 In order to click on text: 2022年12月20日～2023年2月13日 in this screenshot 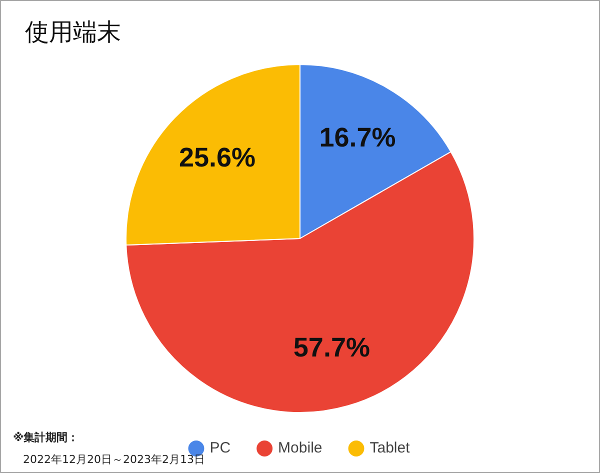, I will do `click(114, 459)`.